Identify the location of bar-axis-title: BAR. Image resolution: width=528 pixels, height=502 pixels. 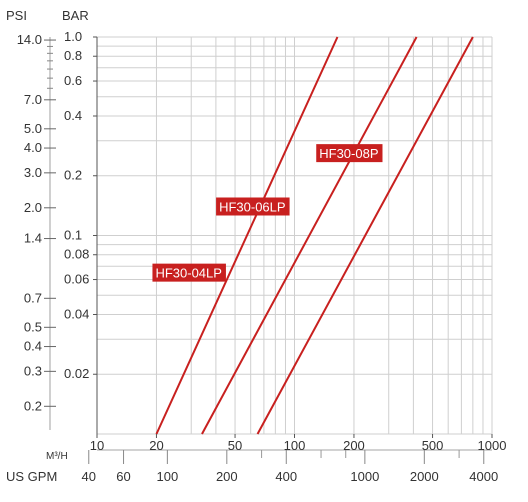
(75, 15).